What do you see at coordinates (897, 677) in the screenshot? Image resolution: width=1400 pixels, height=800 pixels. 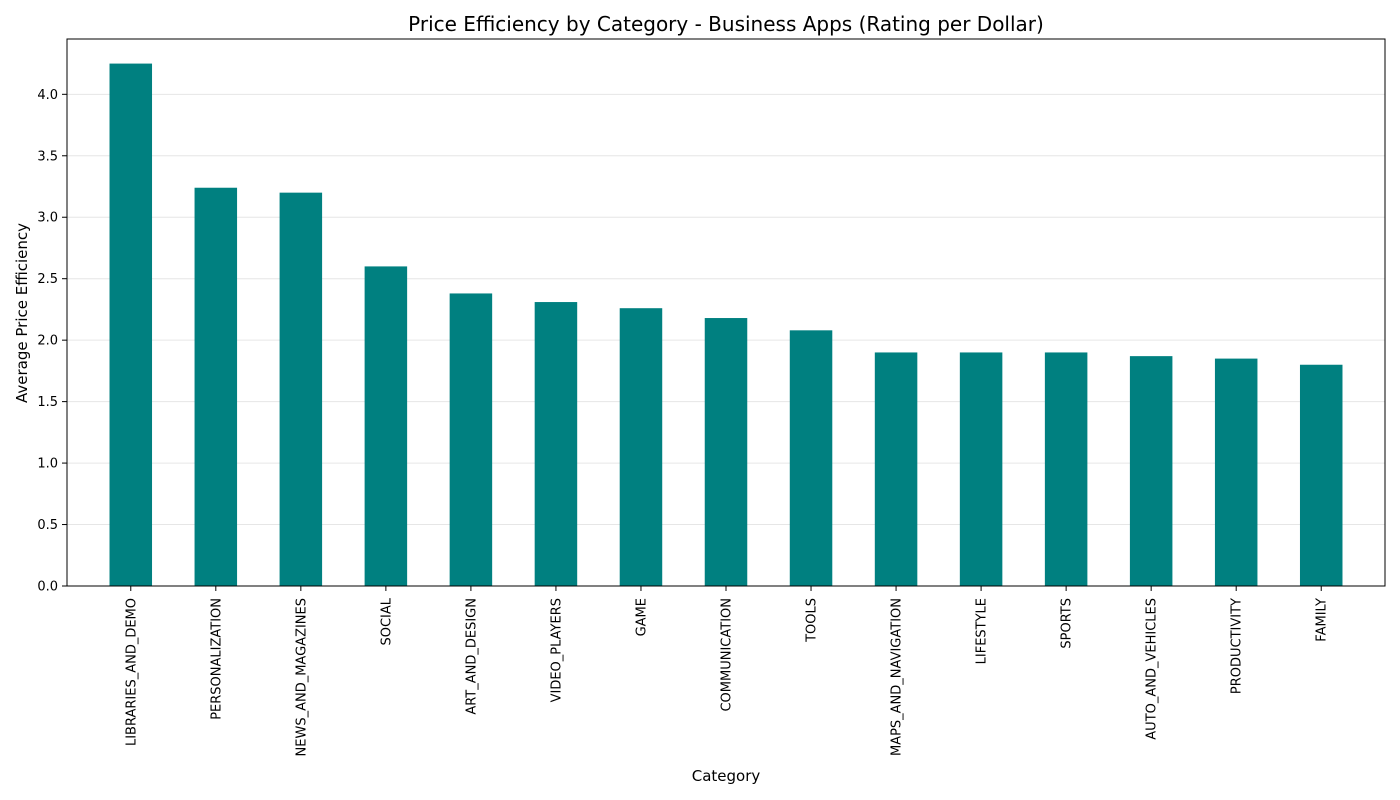 I see `x-tick-label: MAPS_AND_NAVIGATION` at bounding box center [897, 677].